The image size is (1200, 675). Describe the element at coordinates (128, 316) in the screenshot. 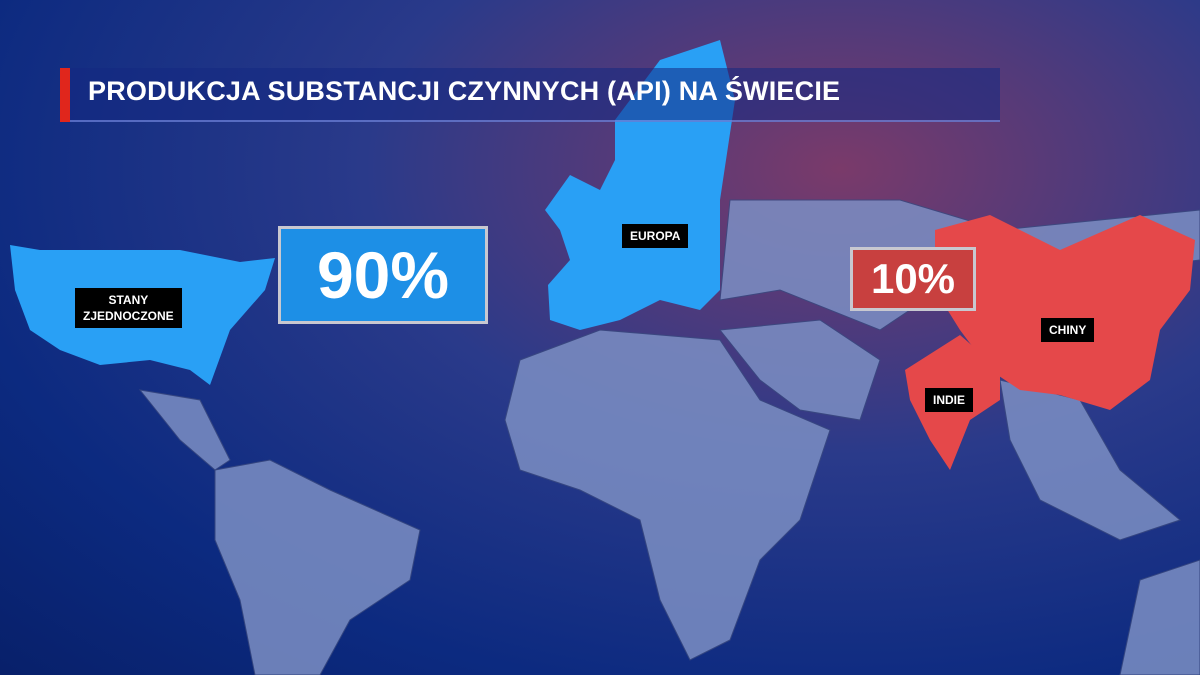

I see `label-usa-line2: ZJEDNOCZONE` at that location.